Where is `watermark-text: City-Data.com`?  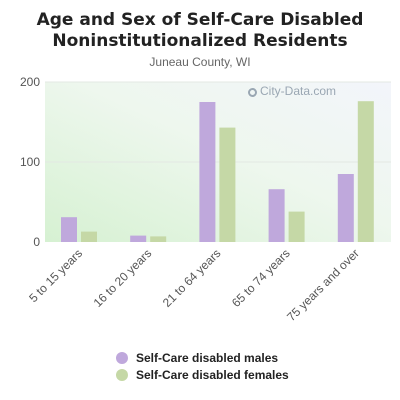
watermark-text: City-Data.com is located at coordinates (298, 91).